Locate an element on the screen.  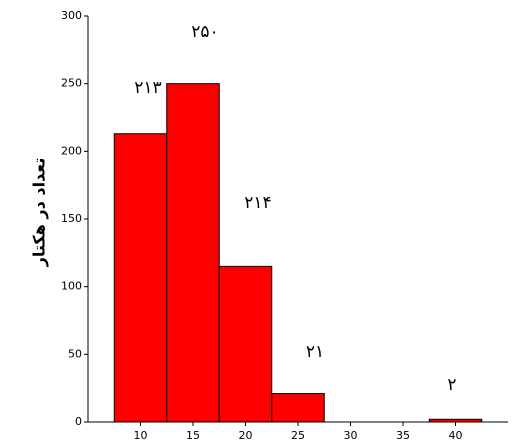
annotation: ۲۱ is located at coordinates (315, 352).